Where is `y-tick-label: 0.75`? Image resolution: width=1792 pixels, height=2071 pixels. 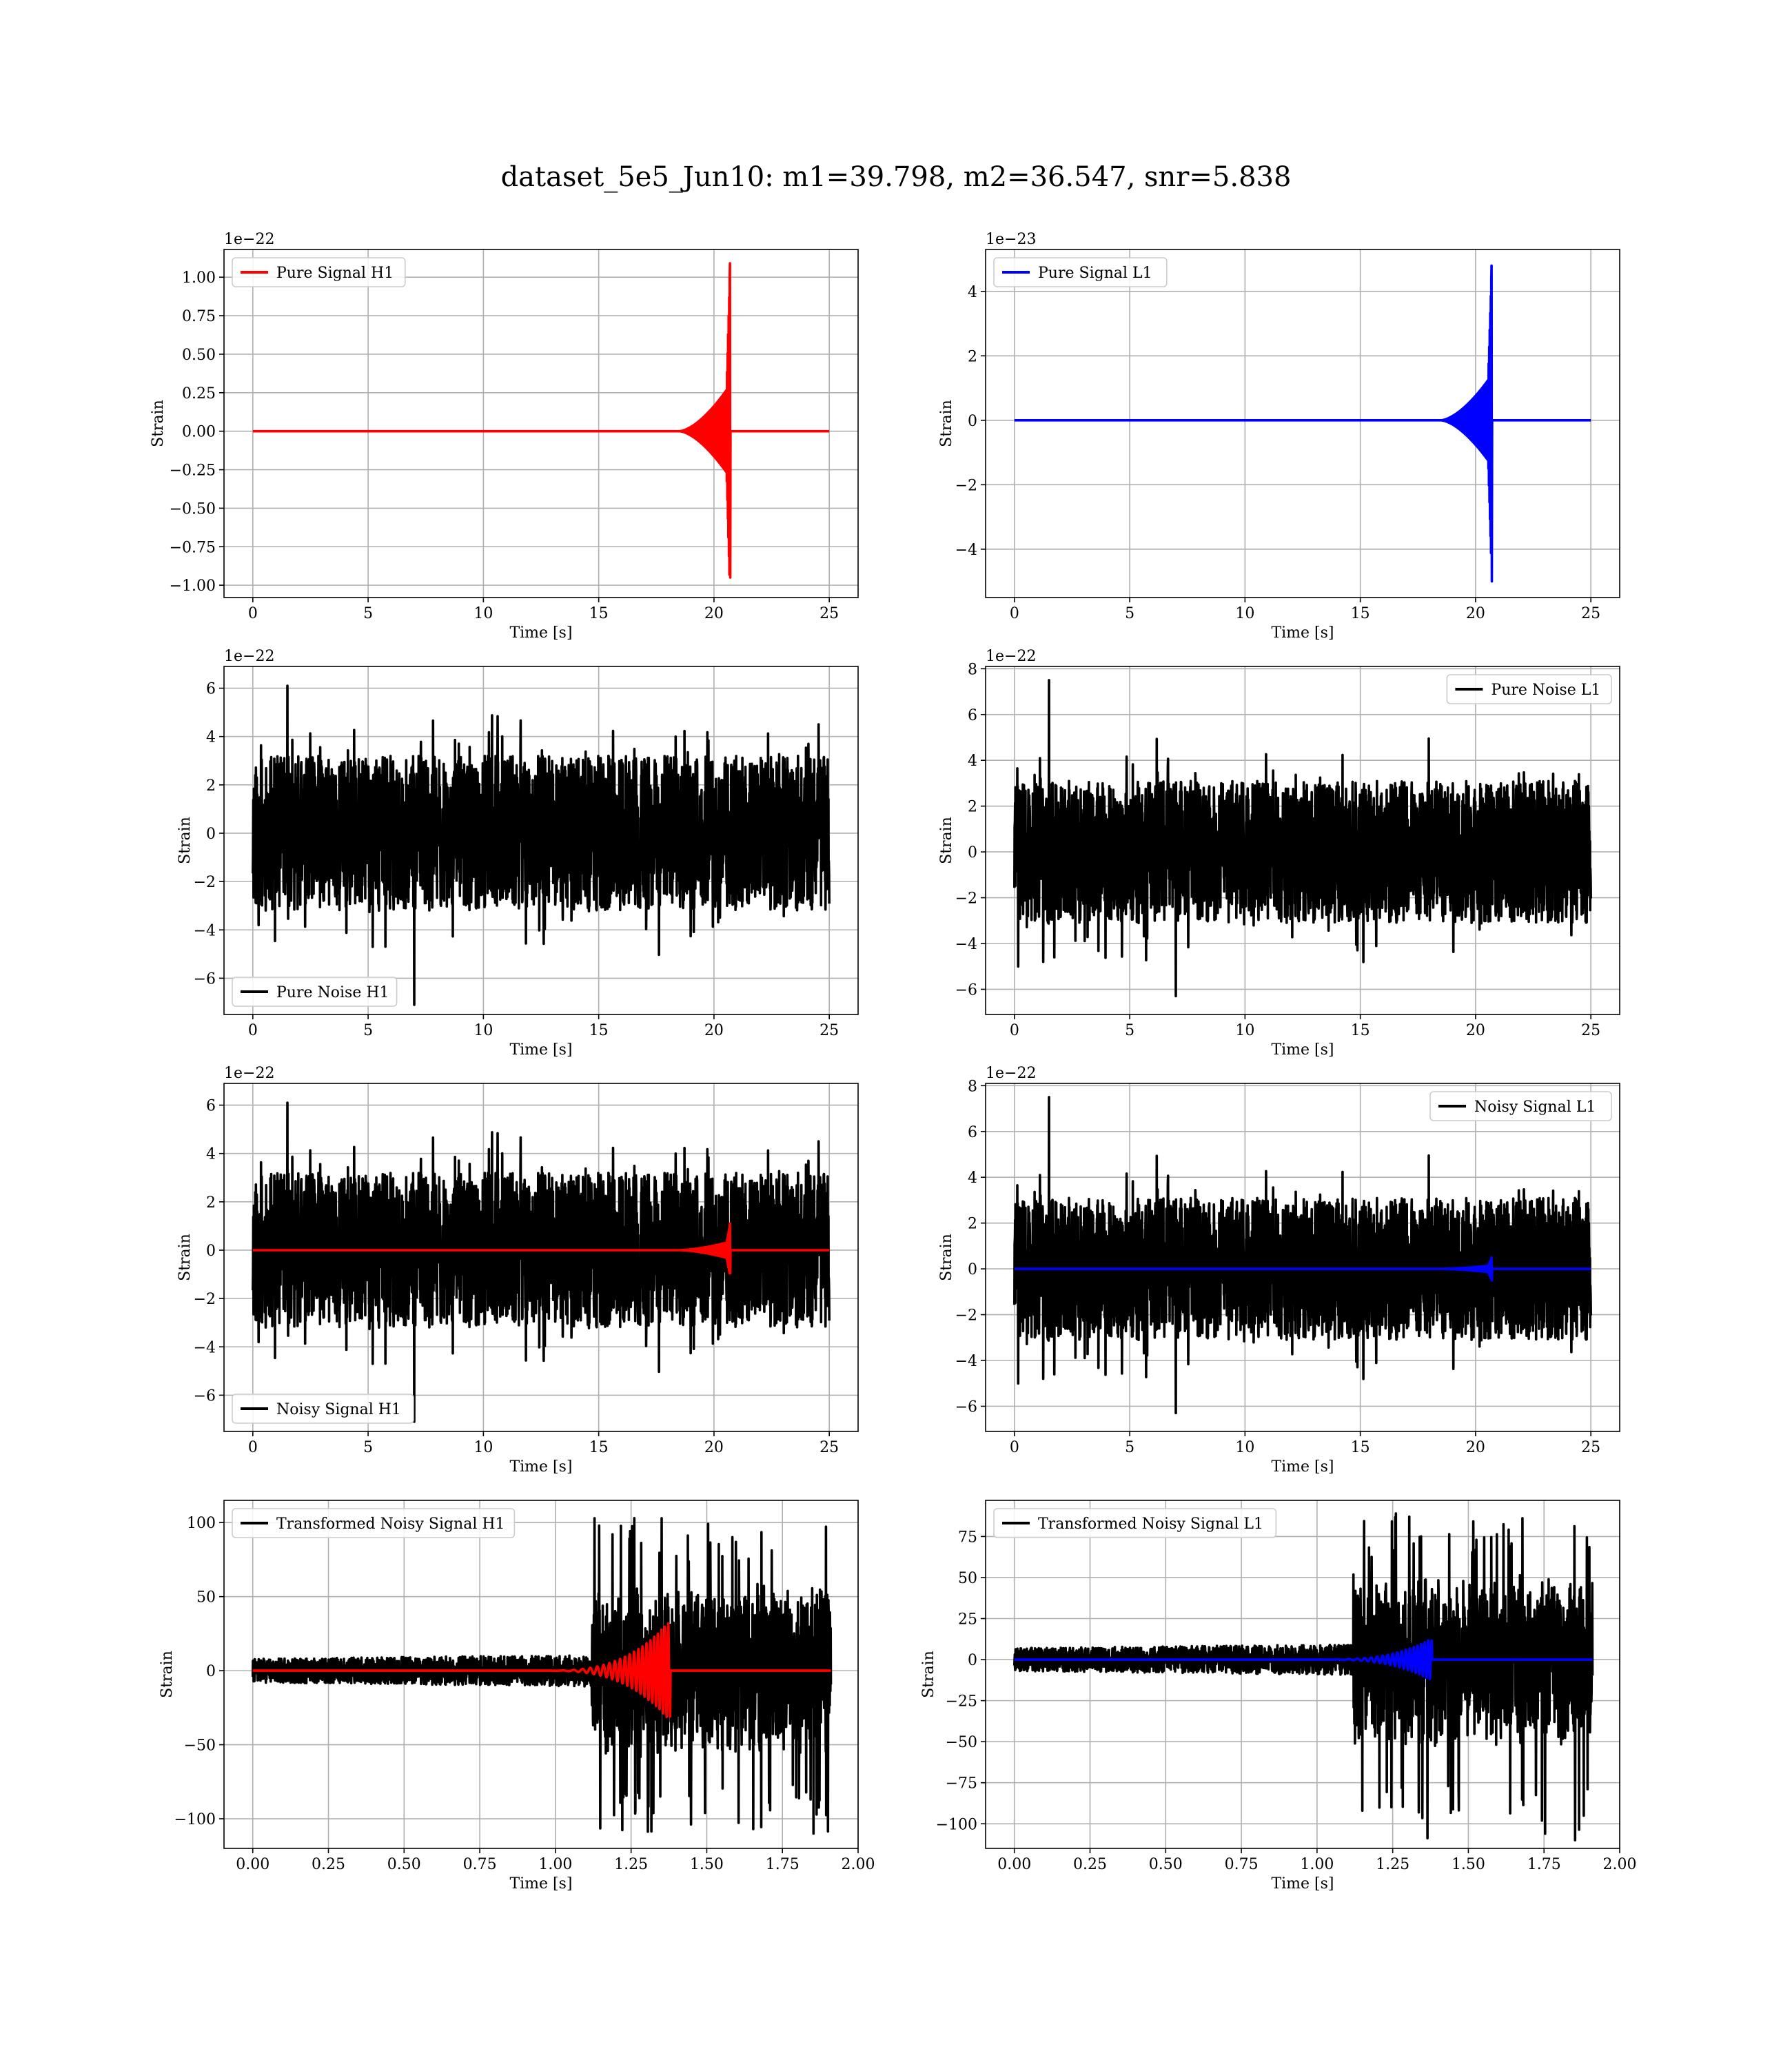 y-tick-label: 0.75 is located at coordinates (199, 316).